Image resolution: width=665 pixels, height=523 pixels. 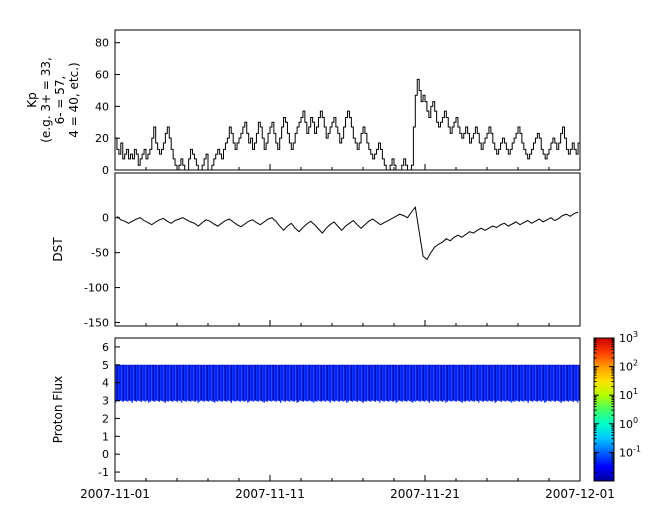 What do you see at coordinates (628, 337) in the screenshot?
I see `colorbar-tick-label: 10³` at bounding box center [628, 337].